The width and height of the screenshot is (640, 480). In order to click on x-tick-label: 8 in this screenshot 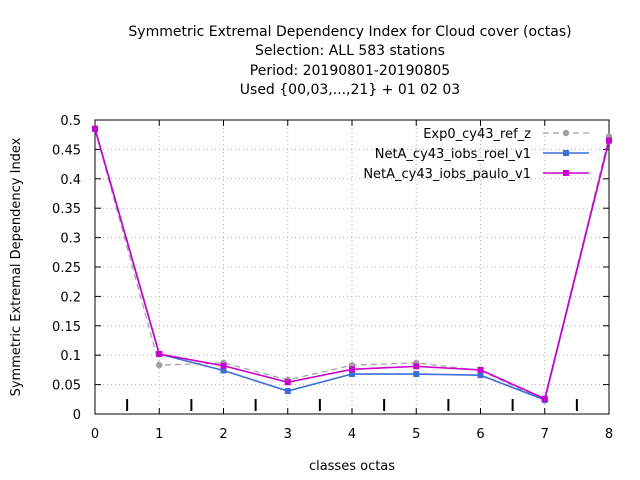, I will do `click(609, 434)`.